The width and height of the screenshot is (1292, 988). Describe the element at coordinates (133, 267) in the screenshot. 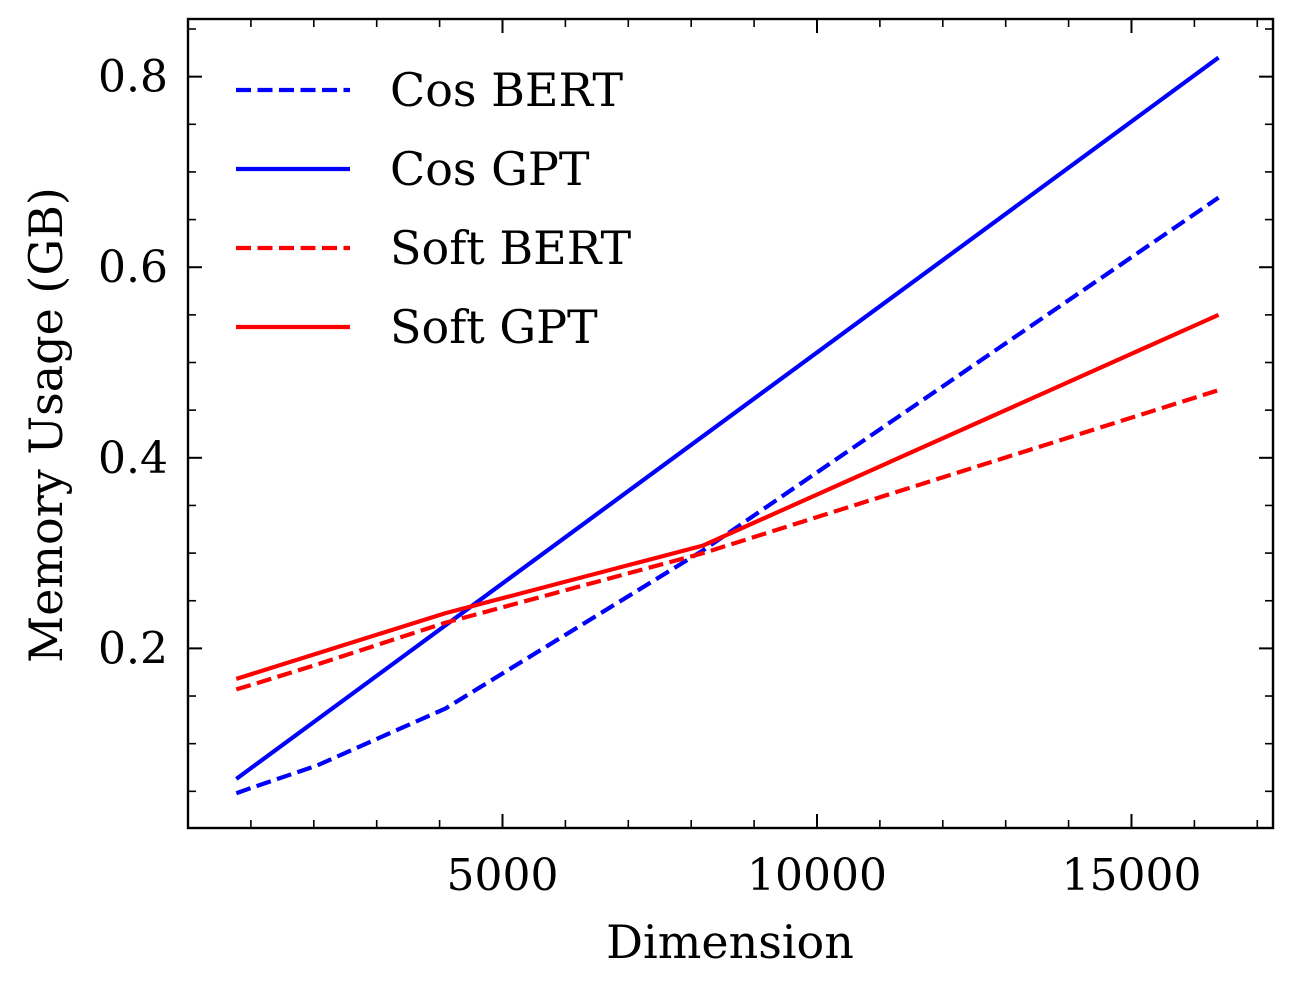

I see `y-tick-label: 0.6` at that location.